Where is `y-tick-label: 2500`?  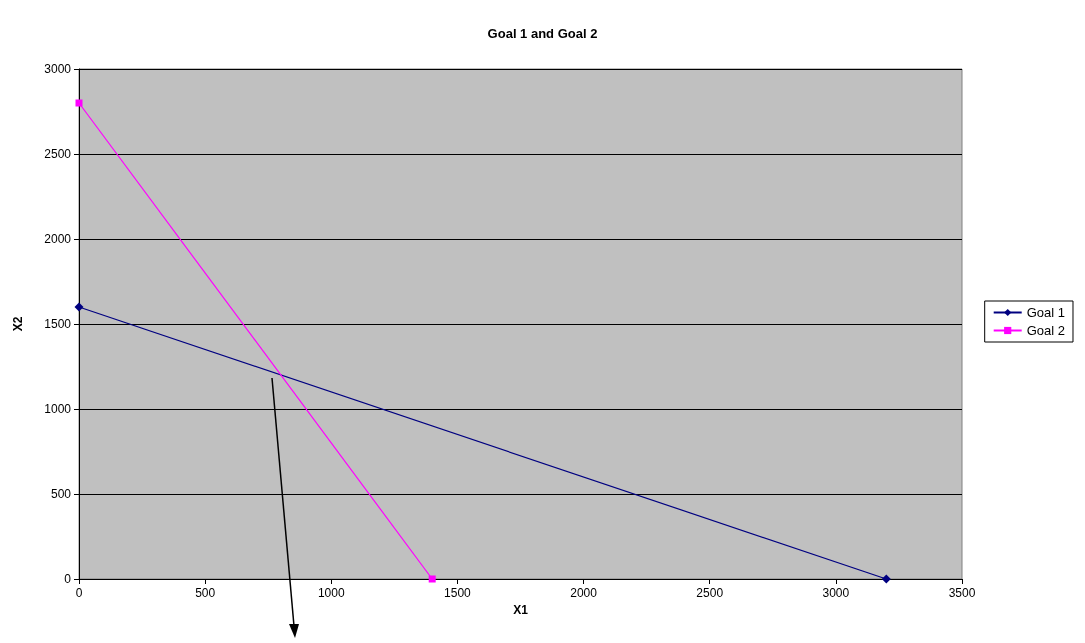 y-tick-label: 2500 is located at coordinates (58, 154).